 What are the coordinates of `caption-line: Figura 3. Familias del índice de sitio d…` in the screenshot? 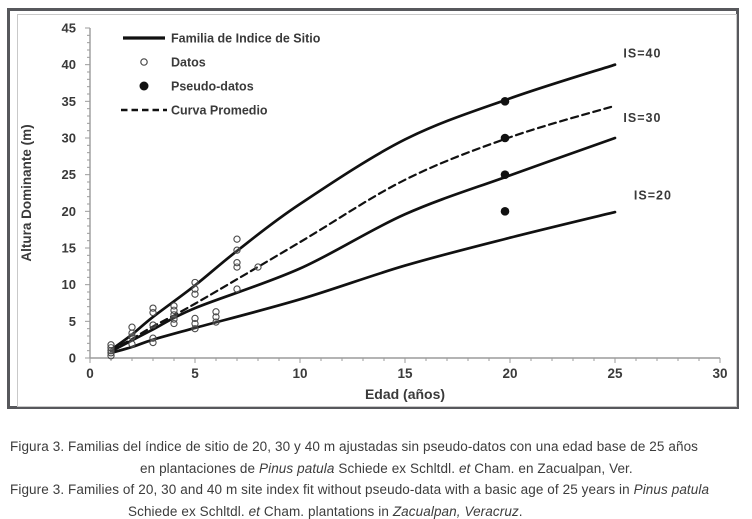 It's located at (378, 447).